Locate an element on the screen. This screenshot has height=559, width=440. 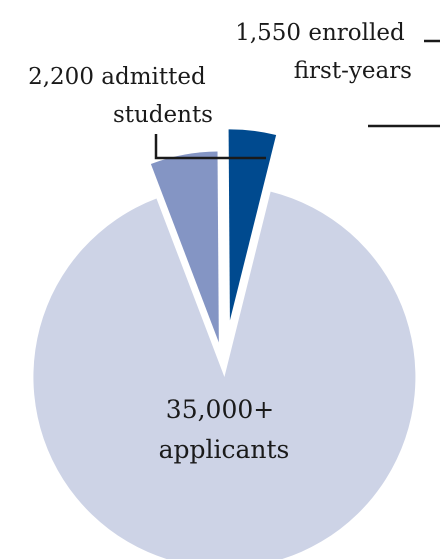
applicants-label-line-1: 35,000+ is located at coordinates (220, 409).